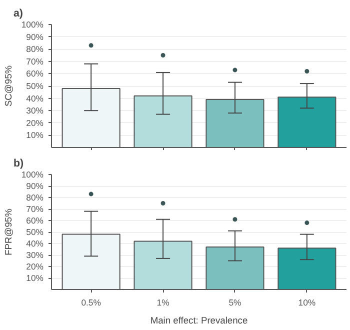 This screenshot has height=330, width=350. I want to click on x-tick-label: 0.5%, so click(91, 303).